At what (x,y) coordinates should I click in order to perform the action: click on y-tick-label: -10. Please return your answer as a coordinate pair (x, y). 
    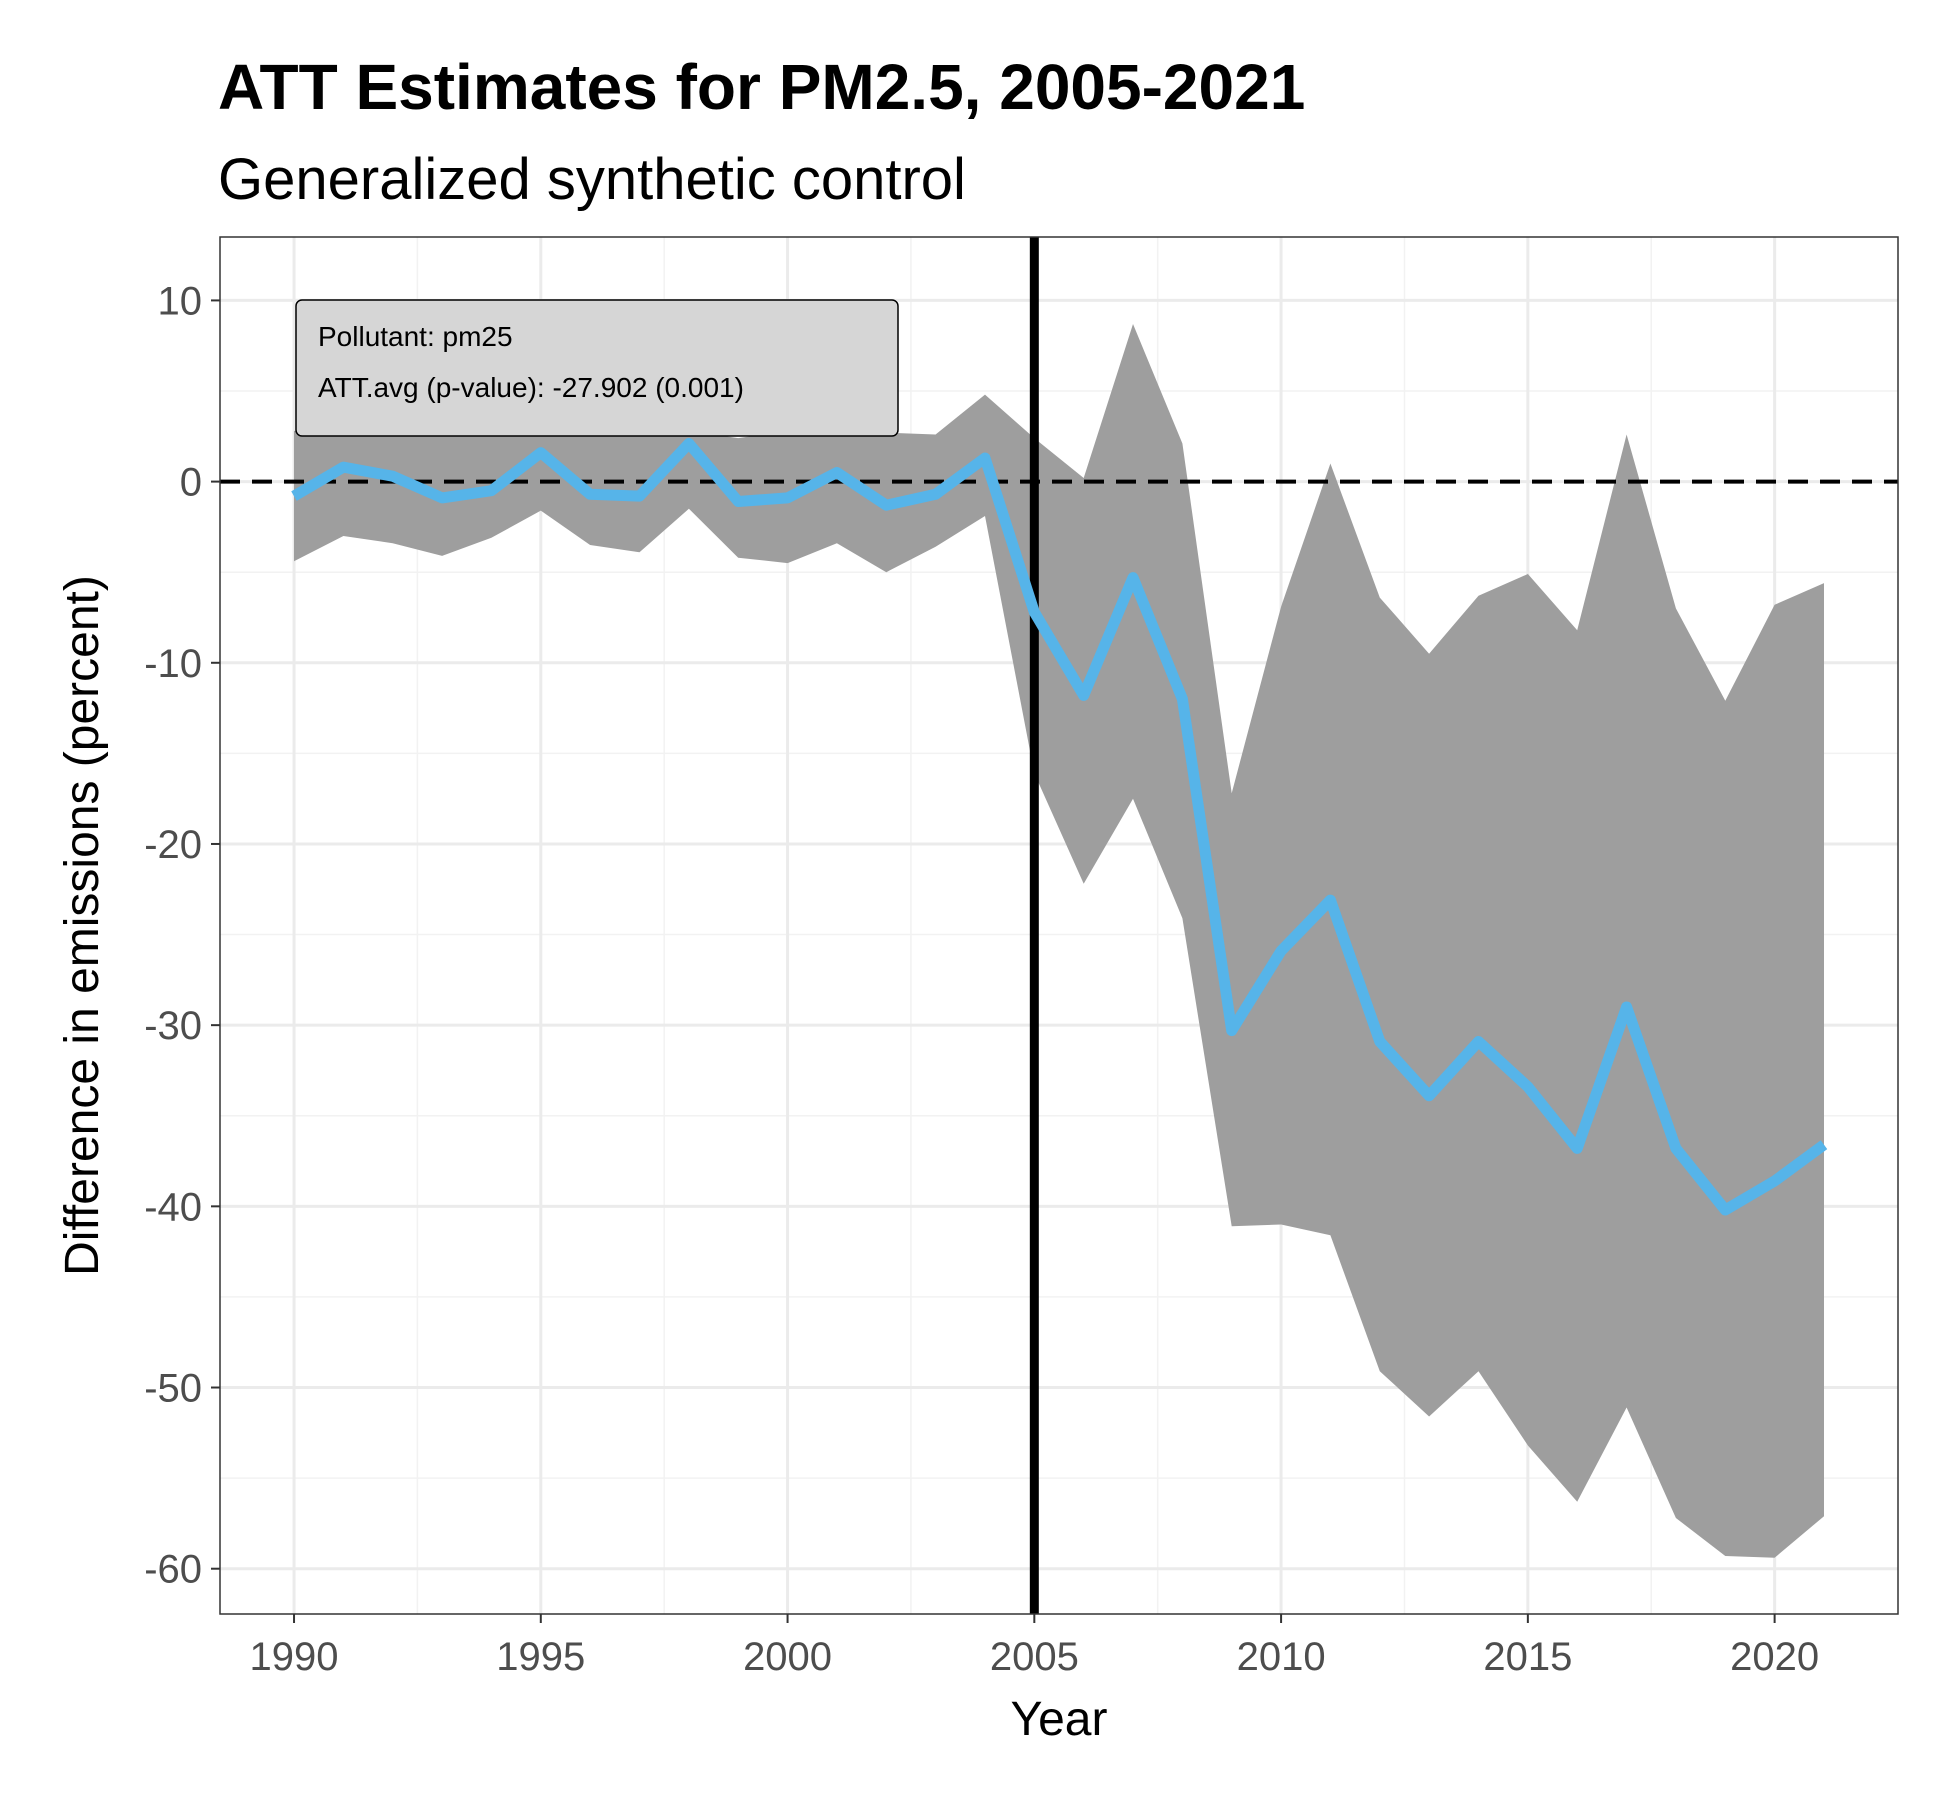
    Looking at the image, I should click on (173, 664).